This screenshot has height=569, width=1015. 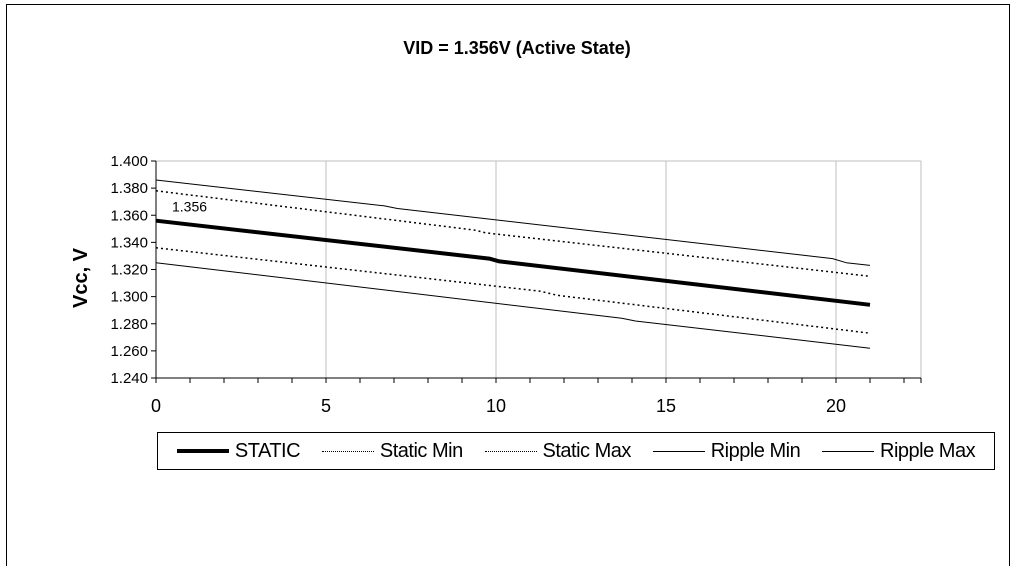 I want to click on legend-swatch-ripple-min, so click(x=678, y=451).